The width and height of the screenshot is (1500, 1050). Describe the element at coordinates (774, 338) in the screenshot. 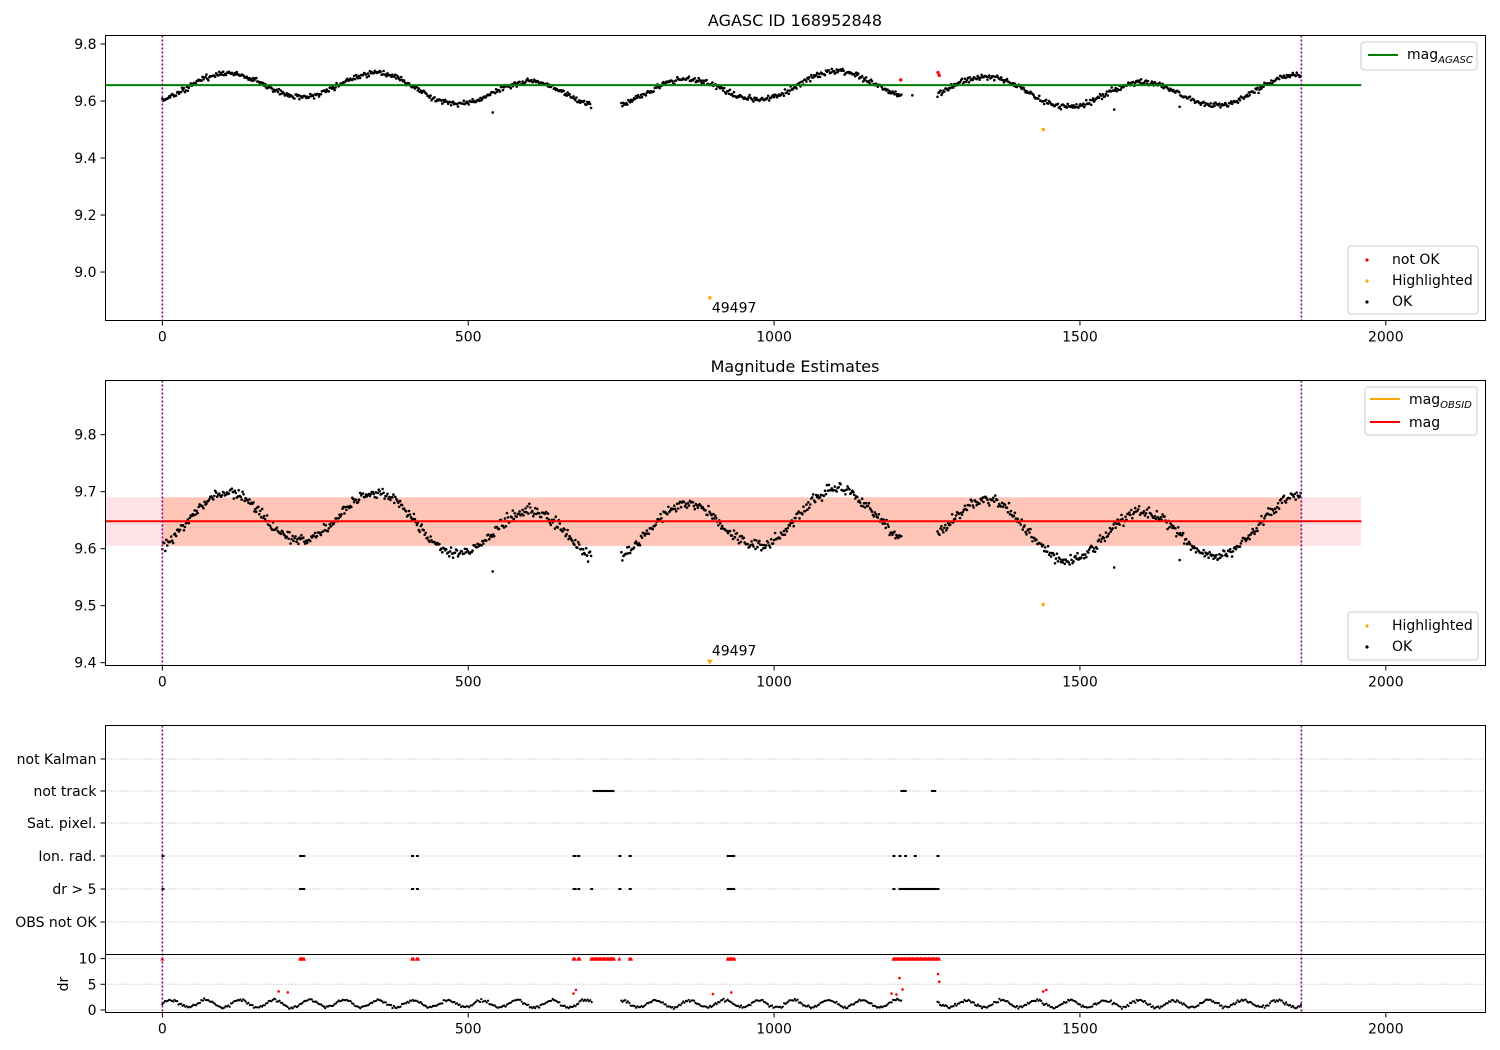

I see `x-tick-label: 1000` at that location.